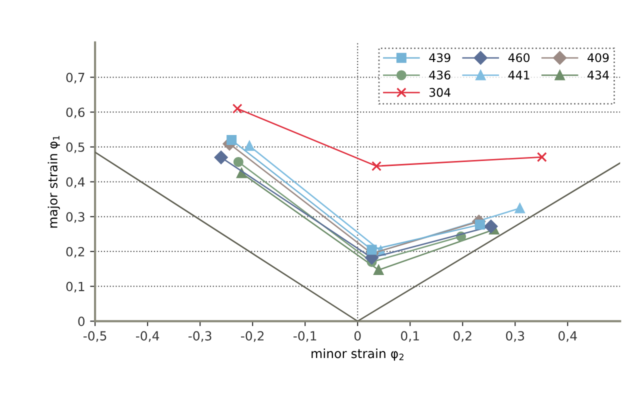 This screenshot has height=404, width=638. I want to click on legend-label: 434, so click(598, 75).